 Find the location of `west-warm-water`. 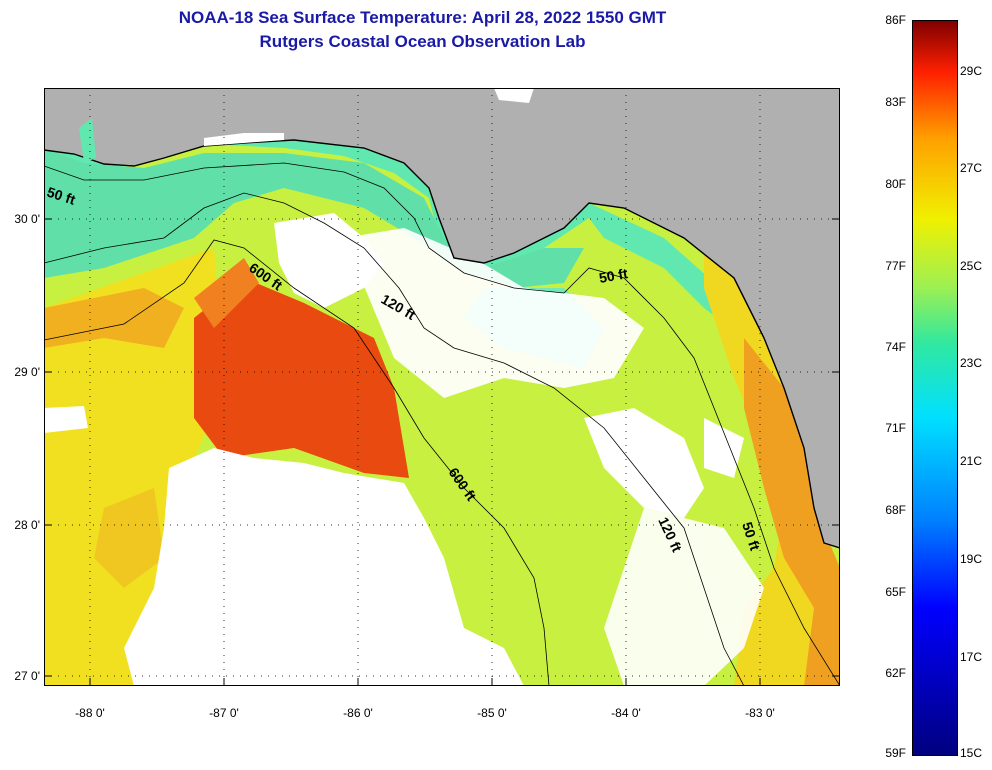

west-warm-water is located at coordinates (134, 467).